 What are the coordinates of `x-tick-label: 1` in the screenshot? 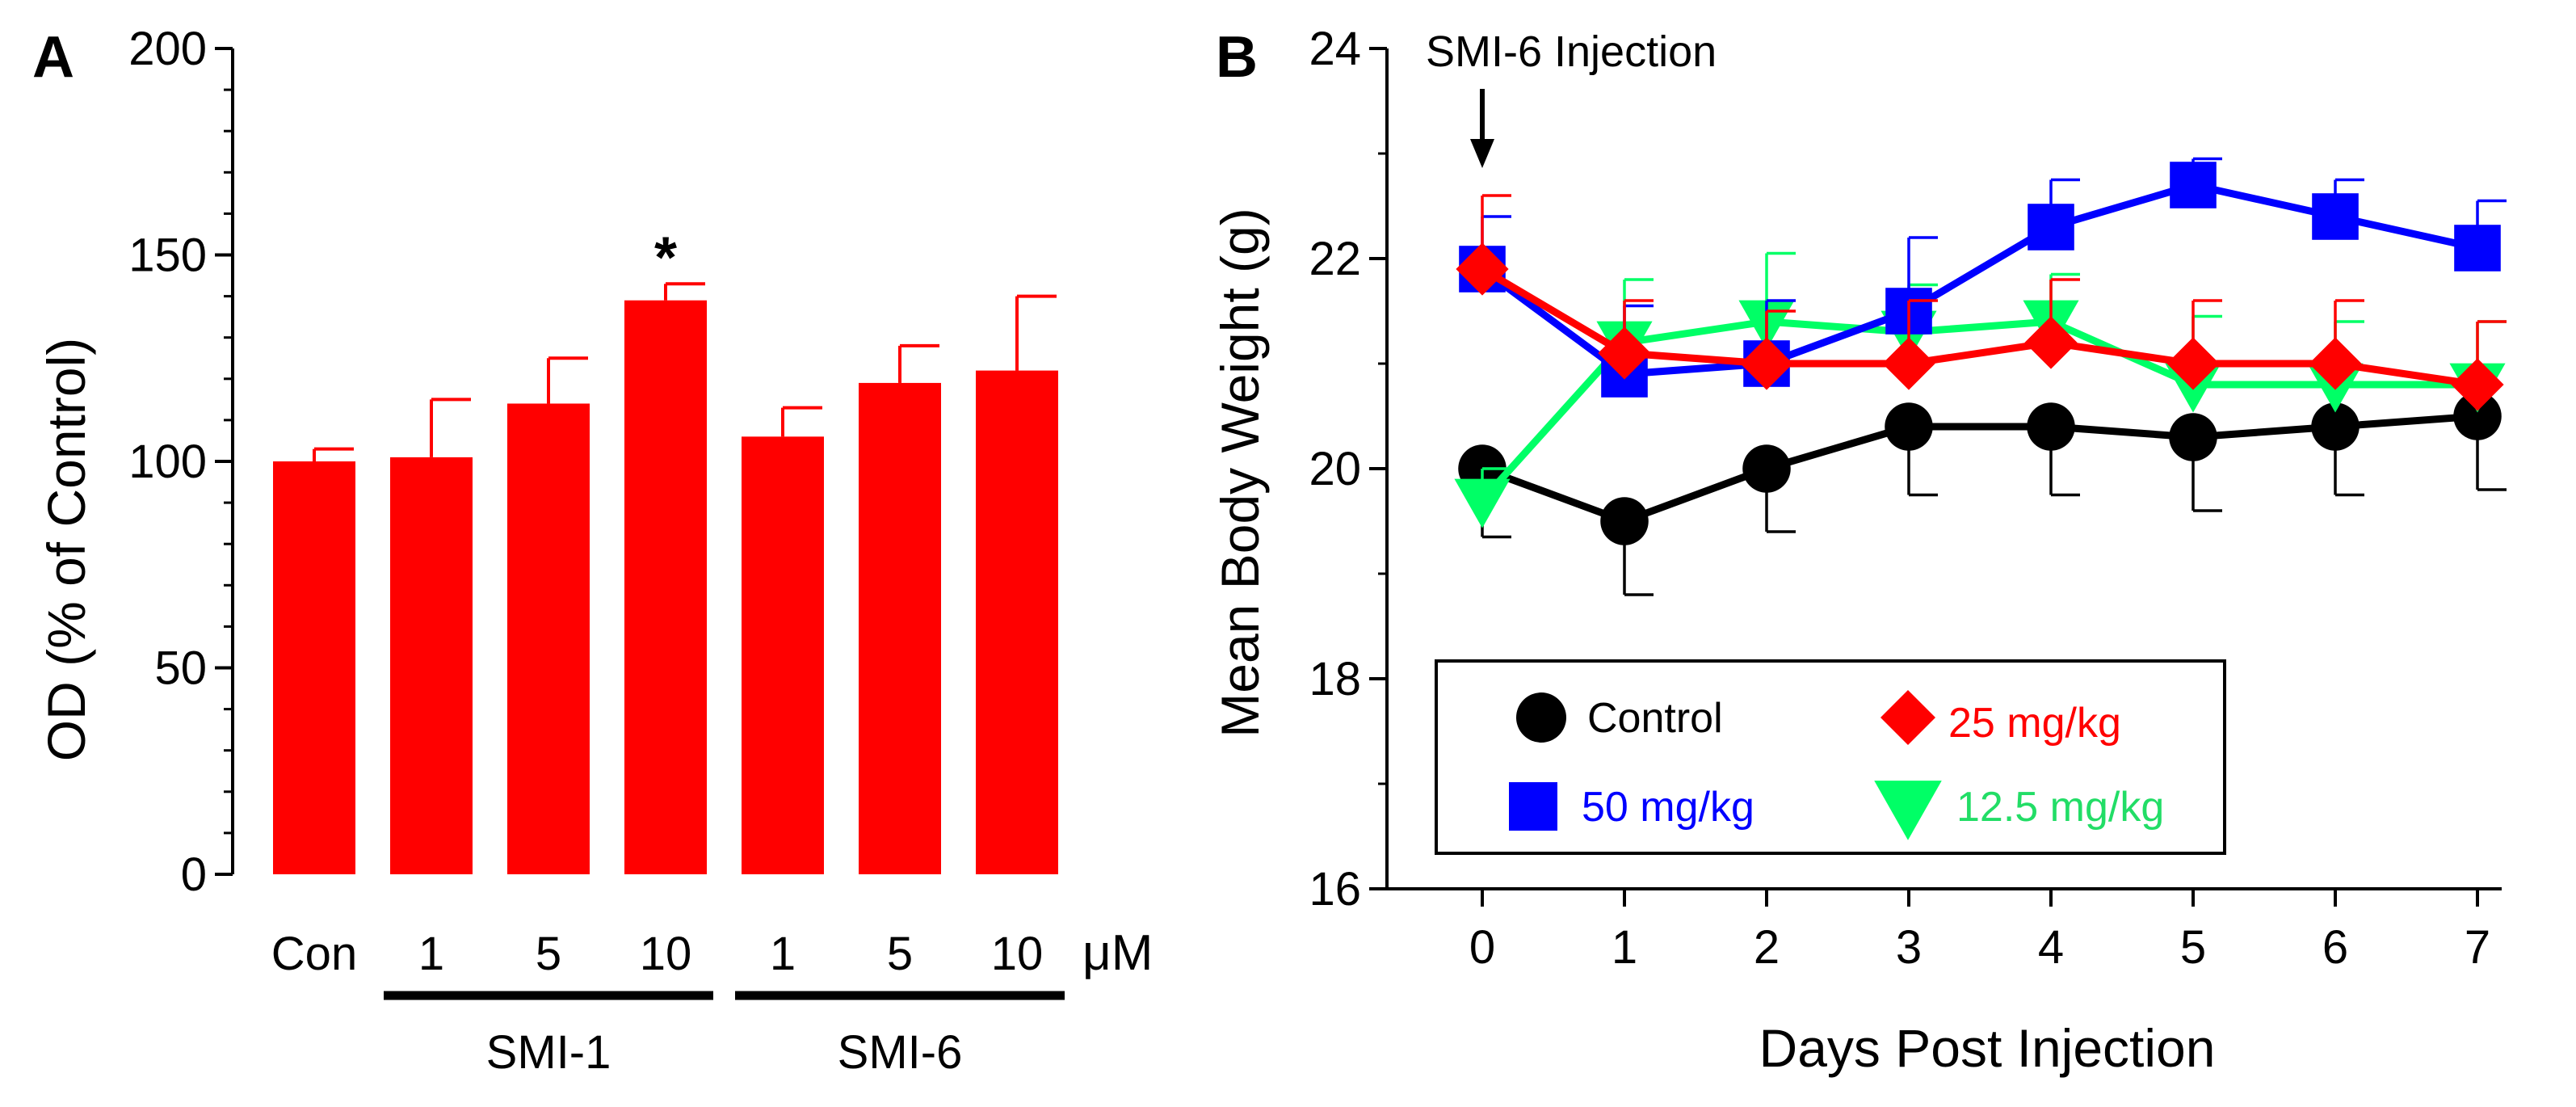 It's located at (1624, 947).